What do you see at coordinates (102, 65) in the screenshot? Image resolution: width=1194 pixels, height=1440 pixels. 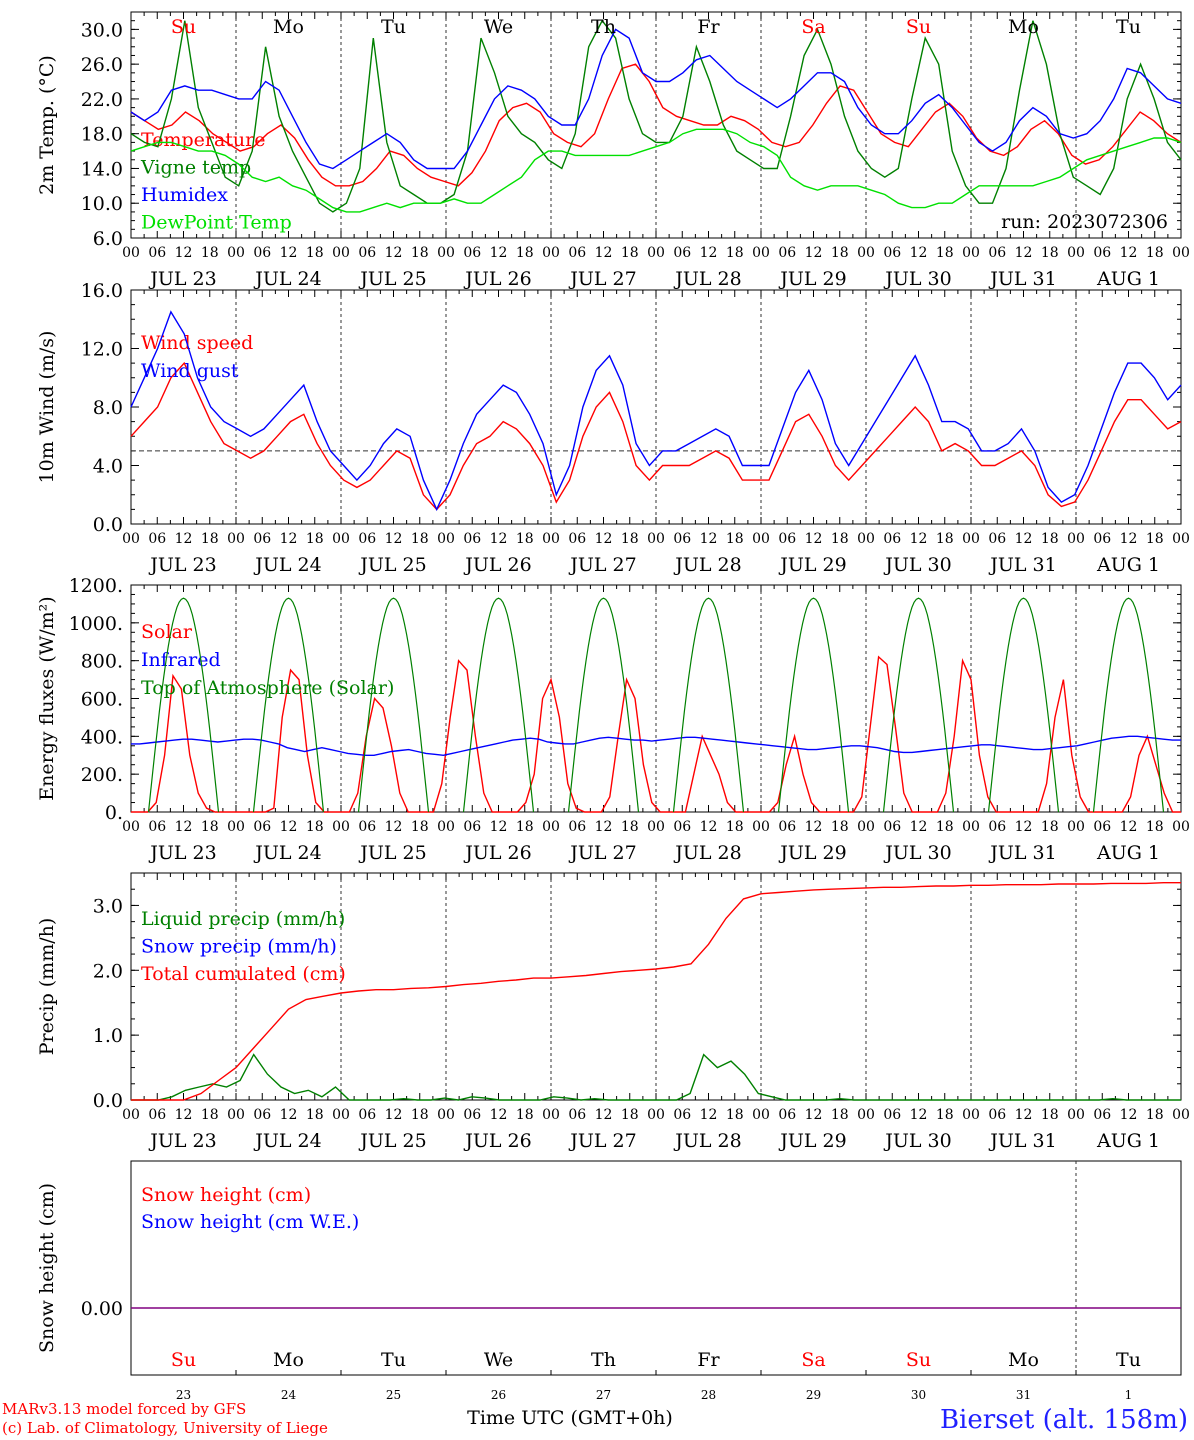 I see `y-tick-label: 26.0` at bounding box center [102, 65].